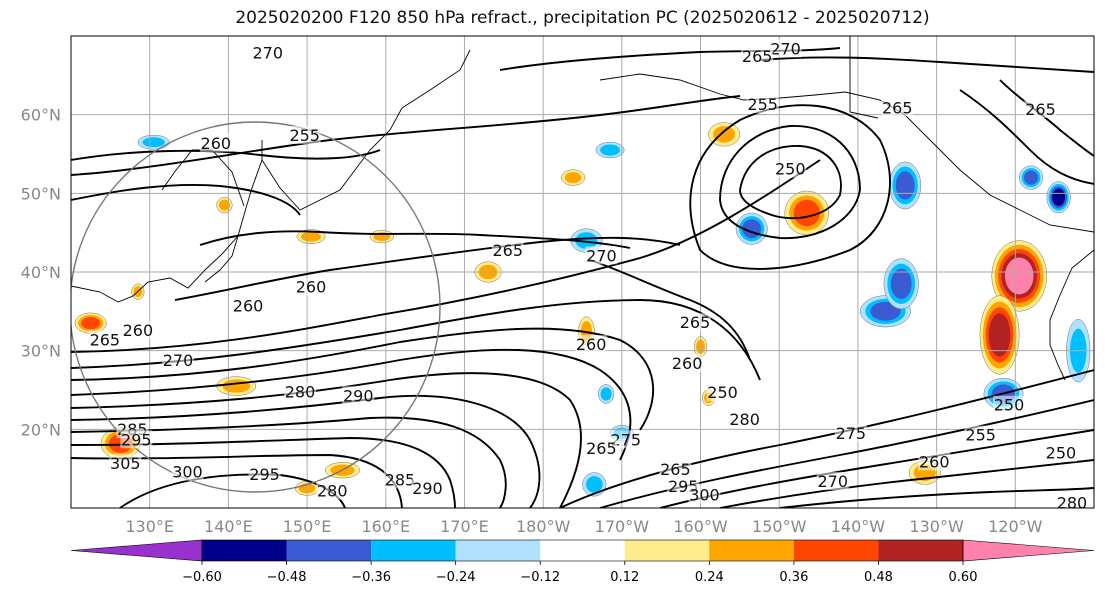 This screenshot has height=601, width=1105. I want to click on contour-label-40: 255, so click(980, 435).